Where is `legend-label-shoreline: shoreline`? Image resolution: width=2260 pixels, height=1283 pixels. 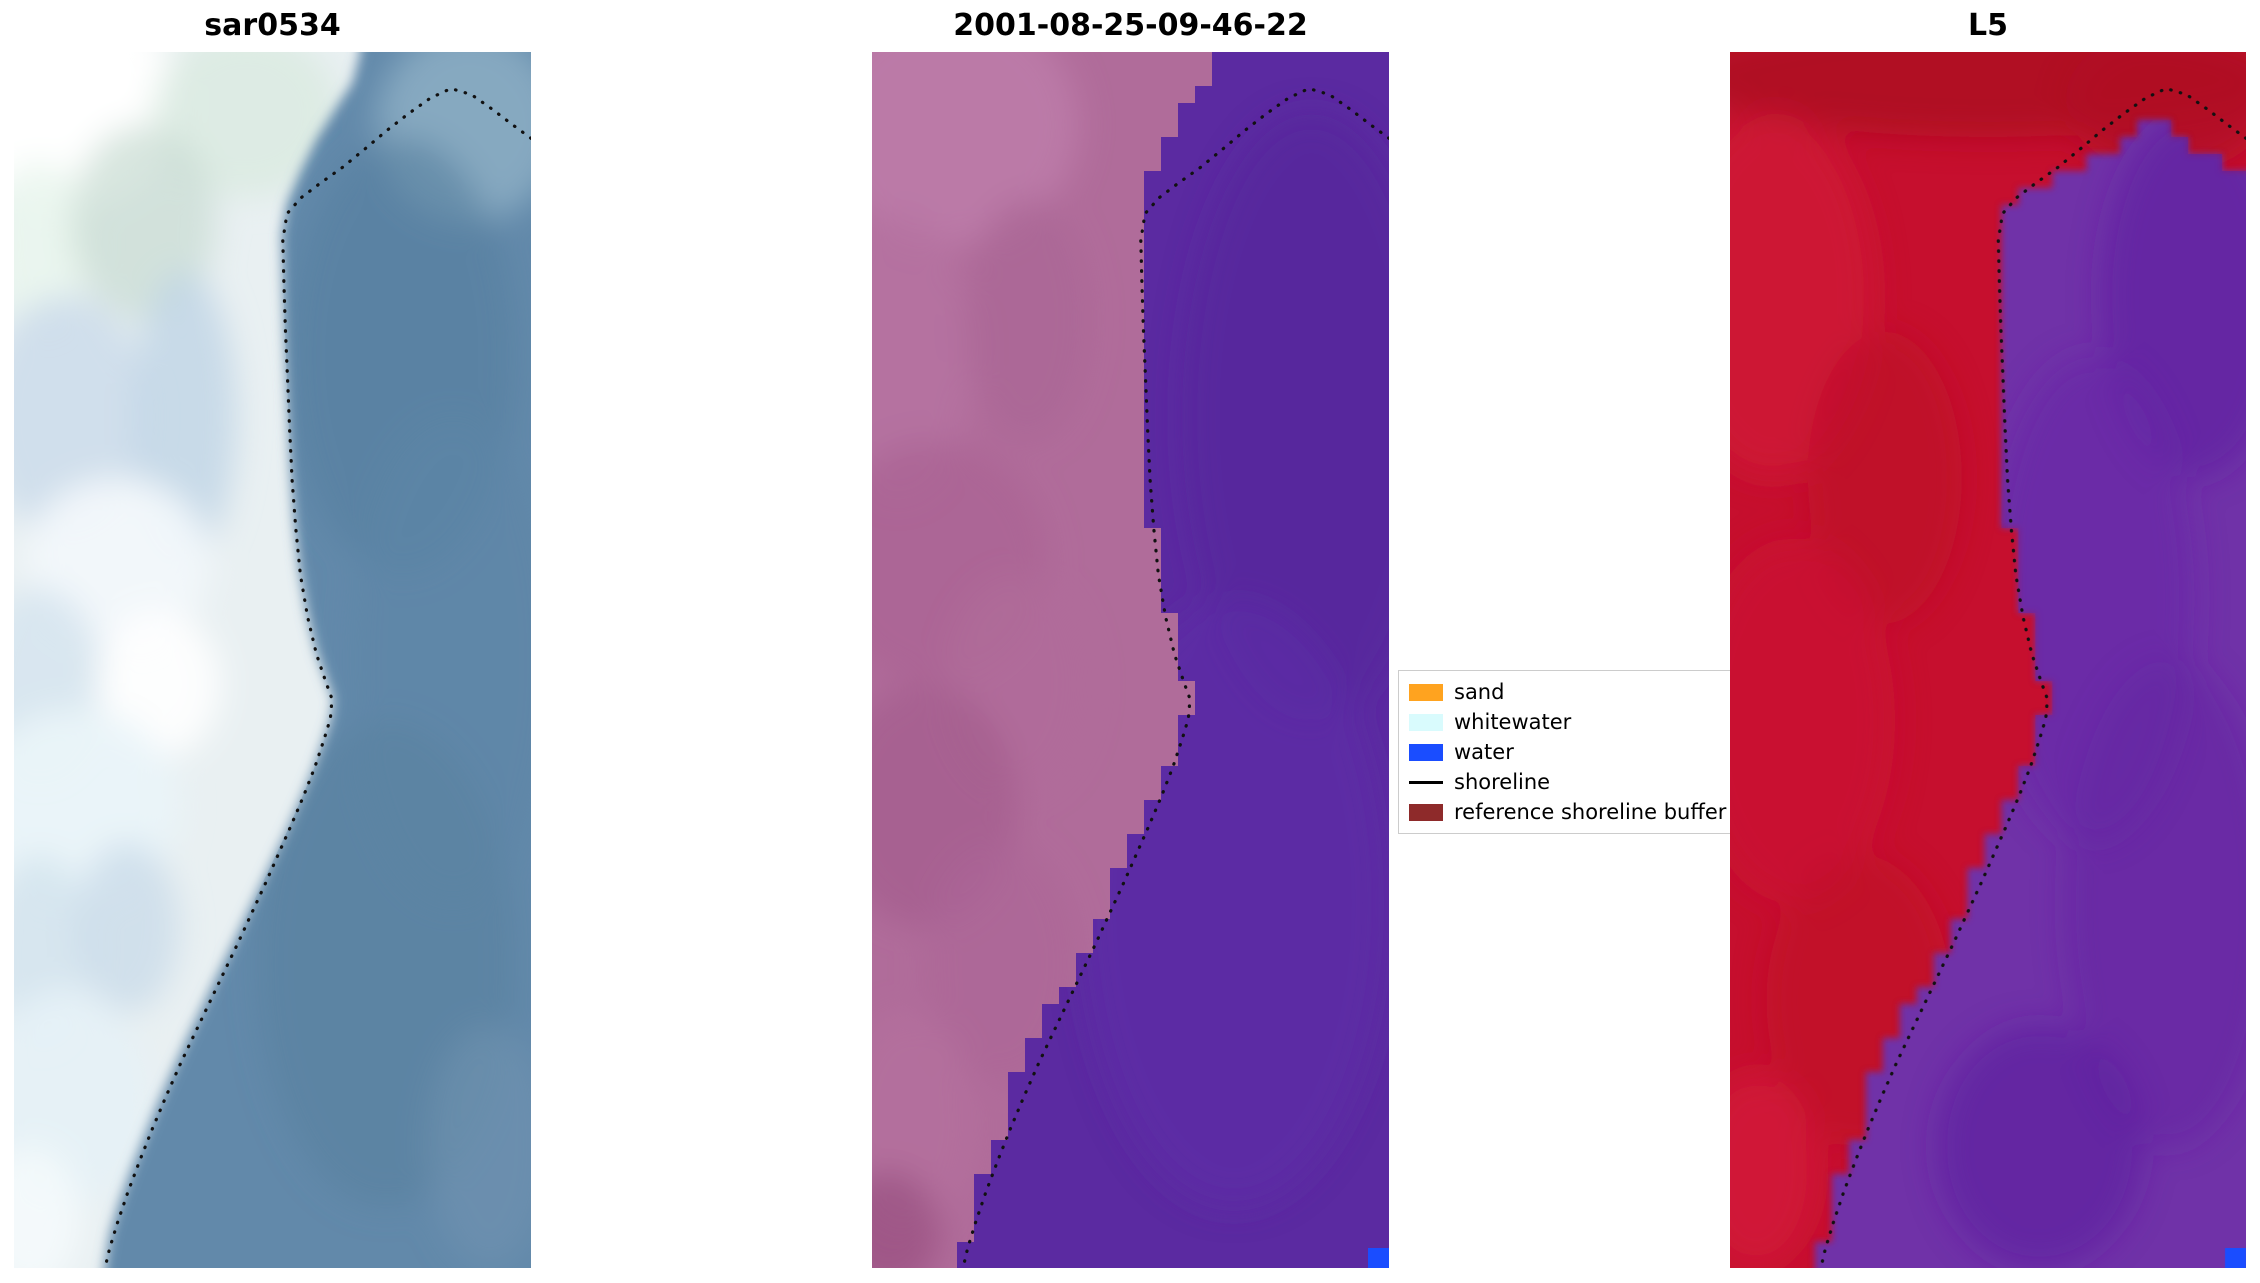 legend-label-shoreline: shoreline is located at coordinates (1502, 782).